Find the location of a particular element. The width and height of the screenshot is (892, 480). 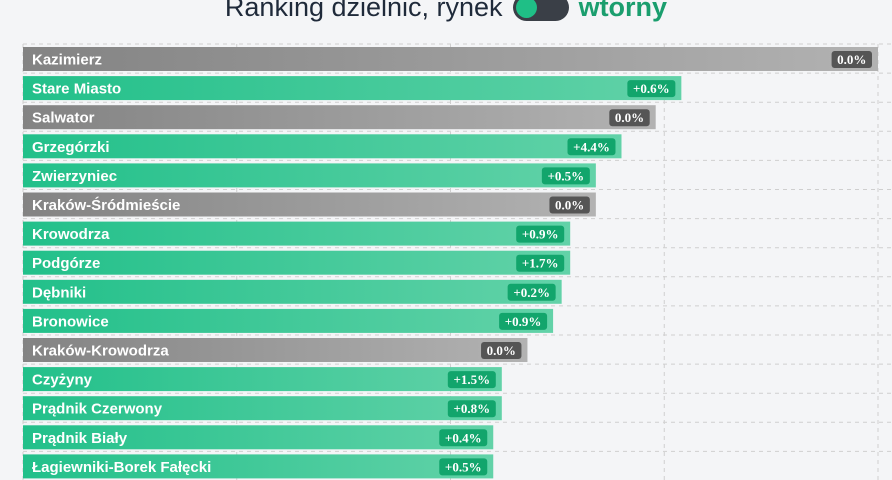

bar-row: Podgórze +1.7% is located at coordinates (297, 262).